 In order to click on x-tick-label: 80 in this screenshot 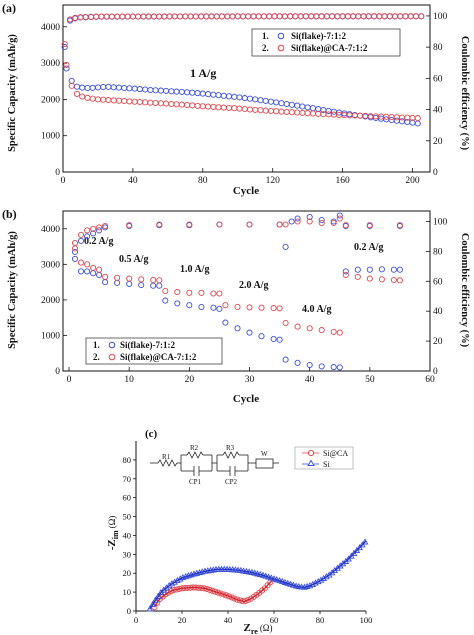, I will do `click(320, 620)`.